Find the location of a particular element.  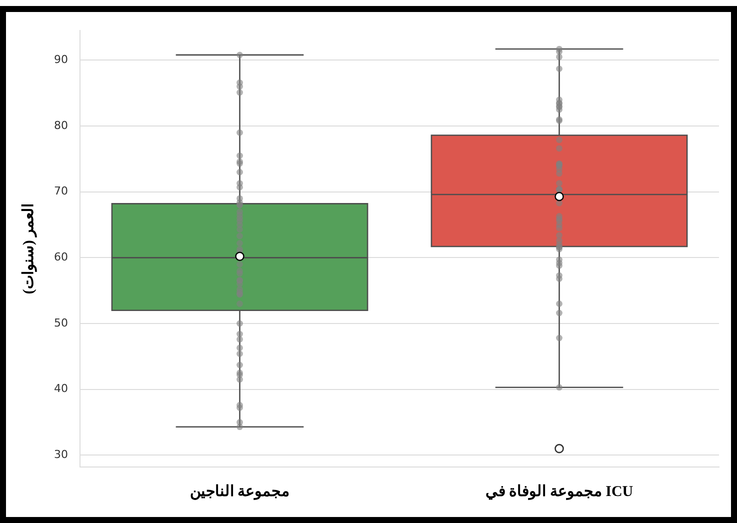

y-tick-label: 90 is located at coordinates (61, 59).